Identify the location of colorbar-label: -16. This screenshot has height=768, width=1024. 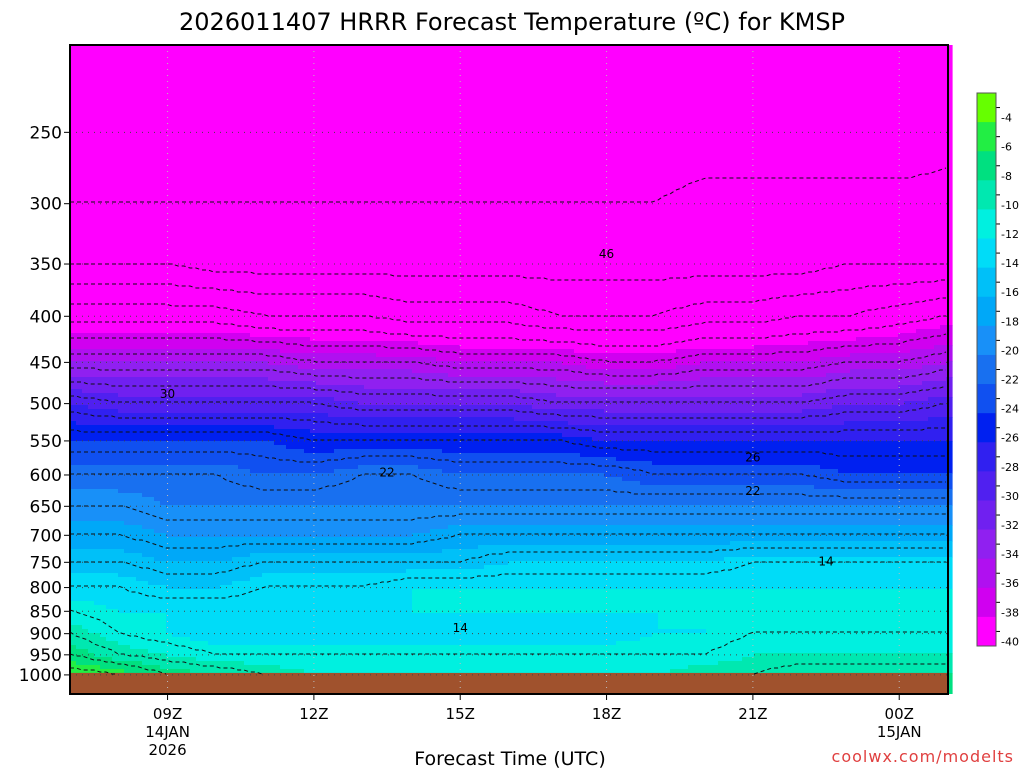
(1010, 292).